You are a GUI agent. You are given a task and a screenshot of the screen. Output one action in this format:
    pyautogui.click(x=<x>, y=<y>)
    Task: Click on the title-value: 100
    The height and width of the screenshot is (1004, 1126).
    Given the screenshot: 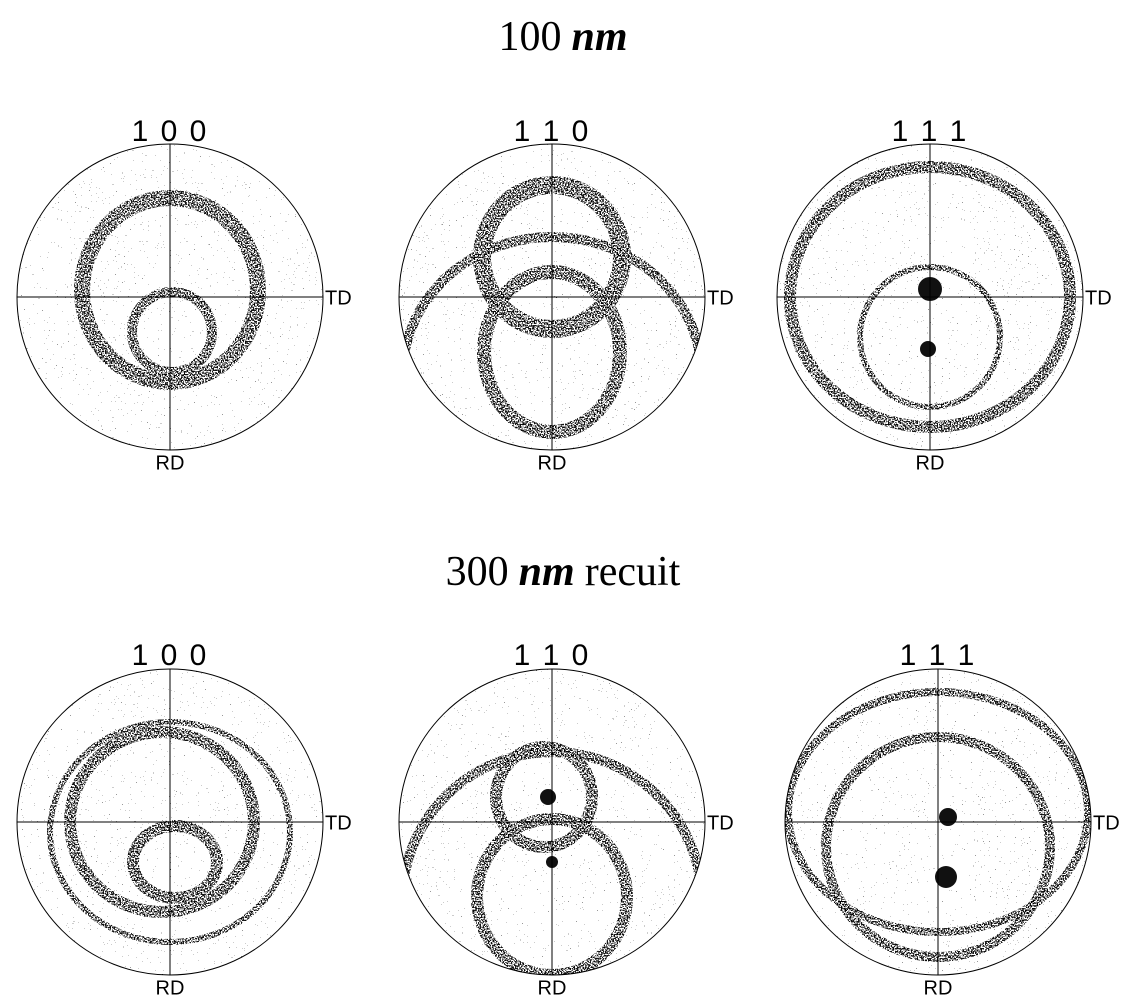 What is the action you would take?
    pyautogui.click(x=529, y=37)
    